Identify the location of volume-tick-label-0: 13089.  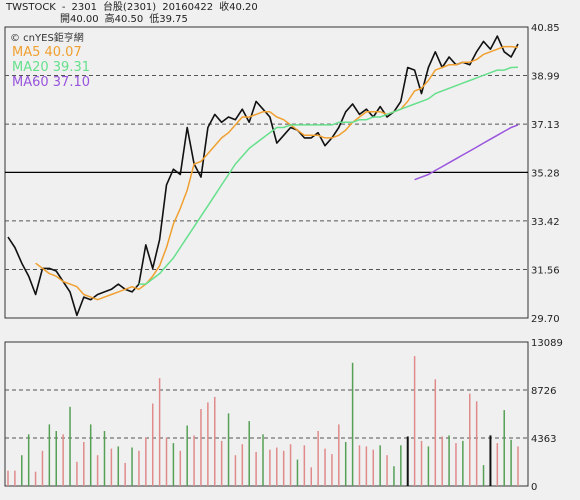
(547, 343).